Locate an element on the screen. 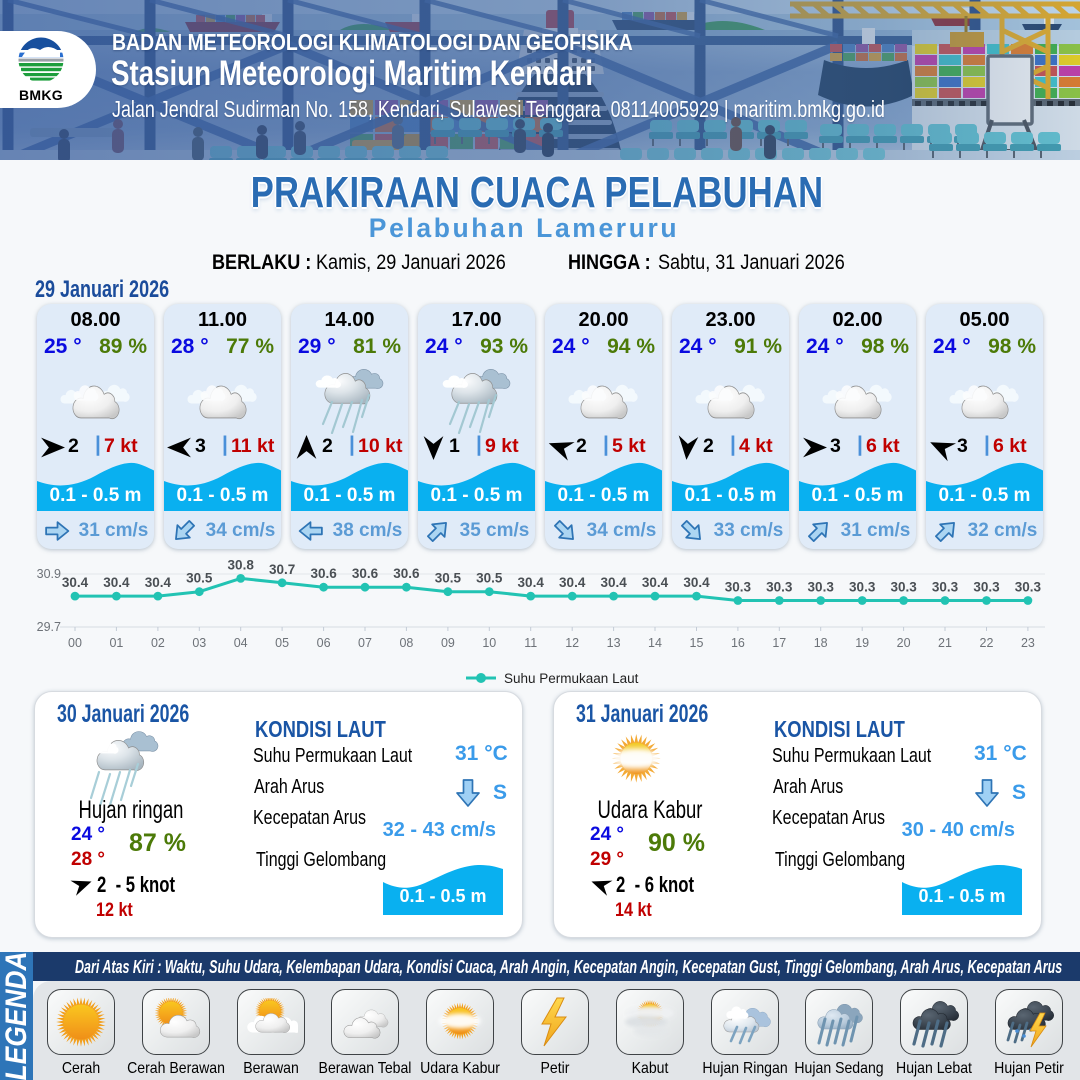 The width and height of the screenshot is (1080, 1080). svg-text: 30.9 is located at coordinates (49, 574).